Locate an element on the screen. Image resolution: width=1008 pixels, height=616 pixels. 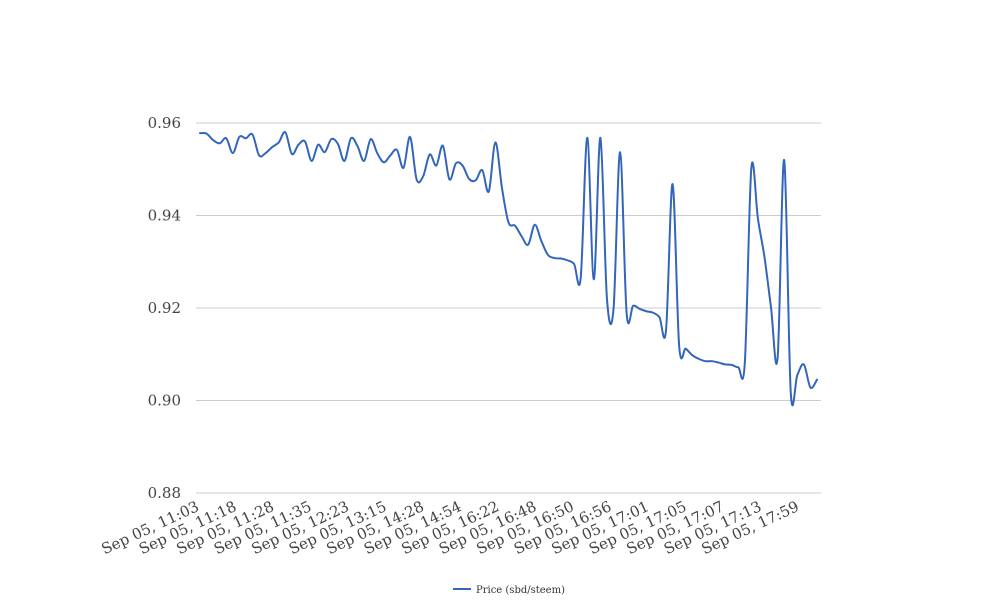
y-tick-label: 0.94 is located at coordinates (164, 216).